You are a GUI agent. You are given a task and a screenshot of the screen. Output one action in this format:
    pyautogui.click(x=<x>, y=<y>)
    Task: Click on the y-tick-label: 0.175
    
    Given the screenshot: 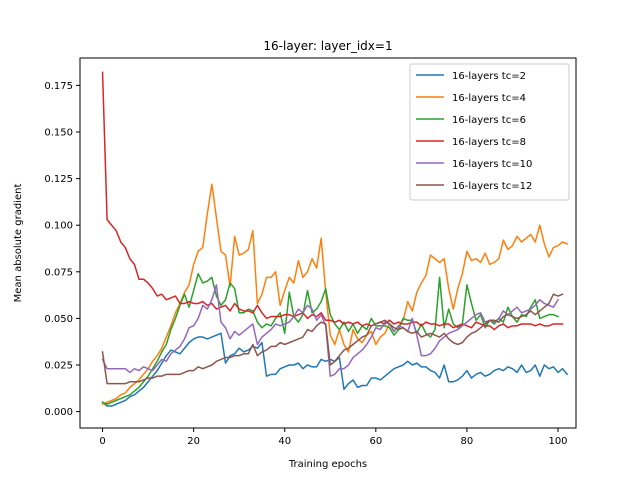 What is the action you would take?
    pyautogui.click(x=58, y=86)
    